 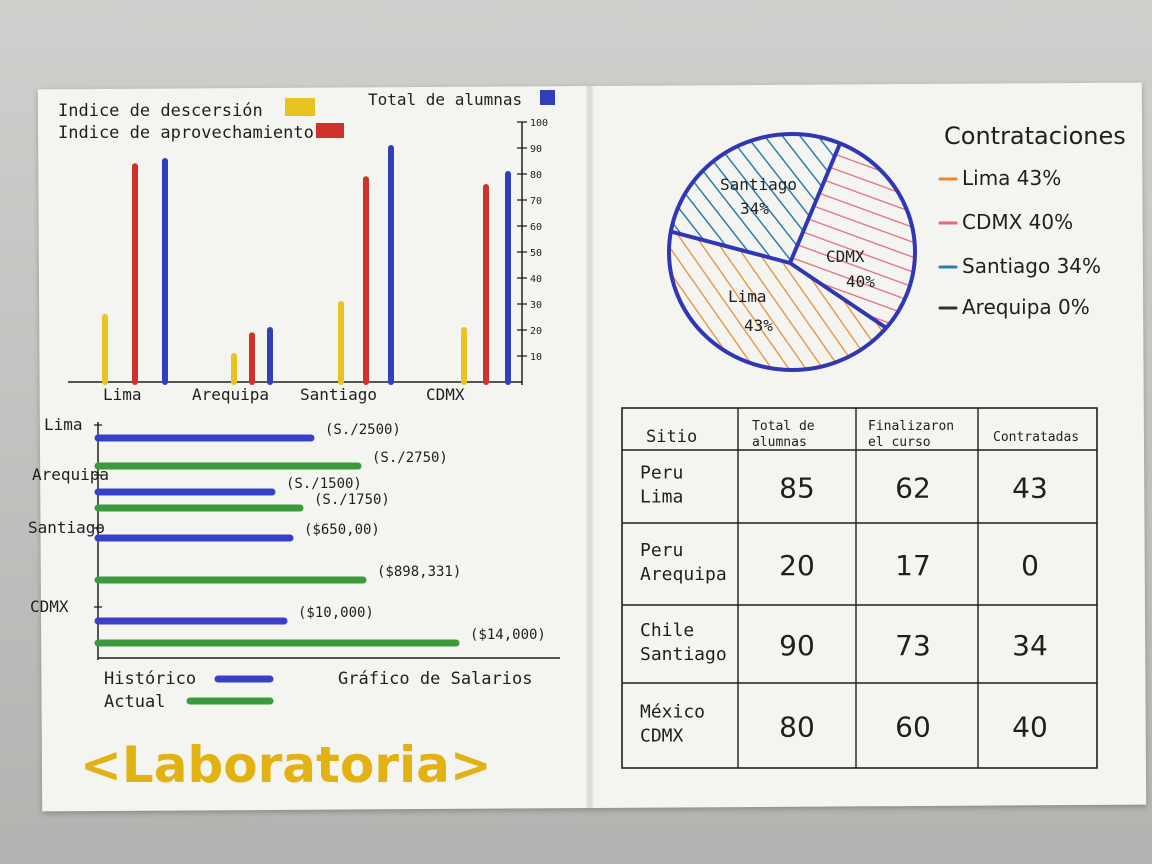 I want to click on table-cell-country: México, so click(x=672, y=712).